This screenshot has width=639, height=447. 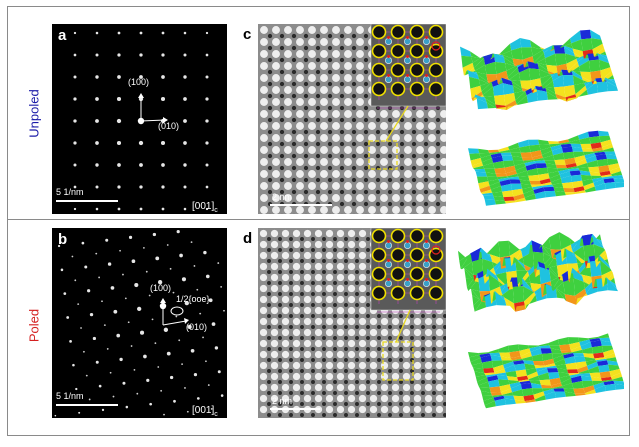 What do you see at coordinates (389, 42) in the screenshot?
I see `inset-b-site` at bounding box center [389, 42].